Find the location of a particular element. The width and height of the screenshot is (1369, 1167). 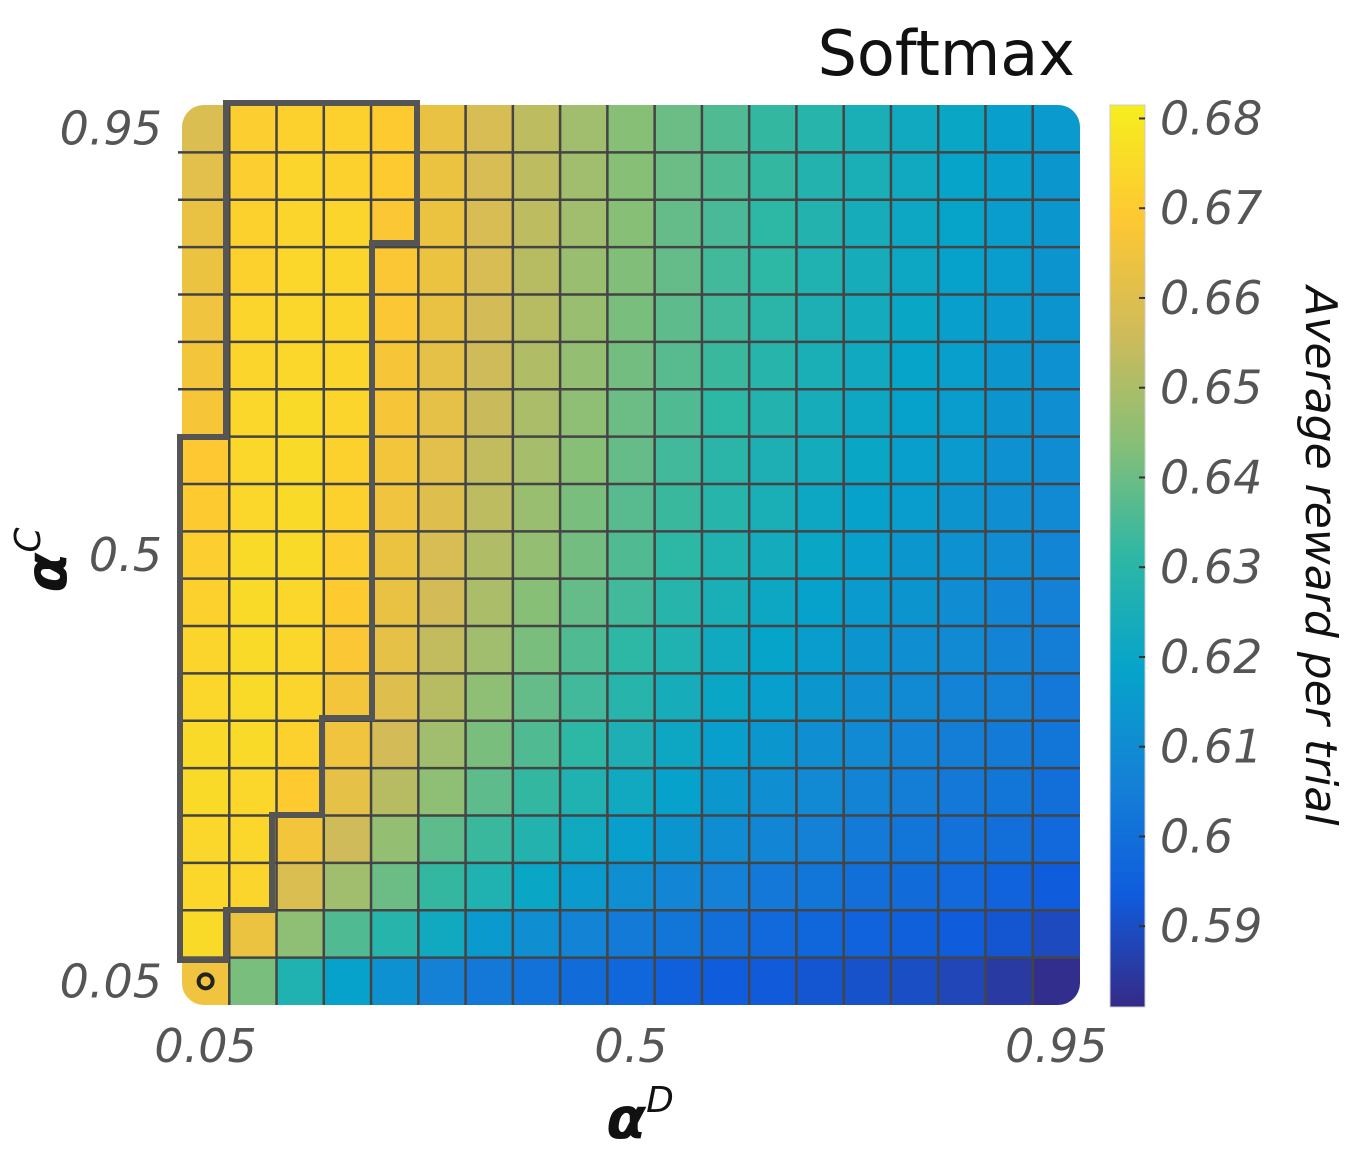

x-tick-label: 0.5 is located at coordinates (630, 1046).